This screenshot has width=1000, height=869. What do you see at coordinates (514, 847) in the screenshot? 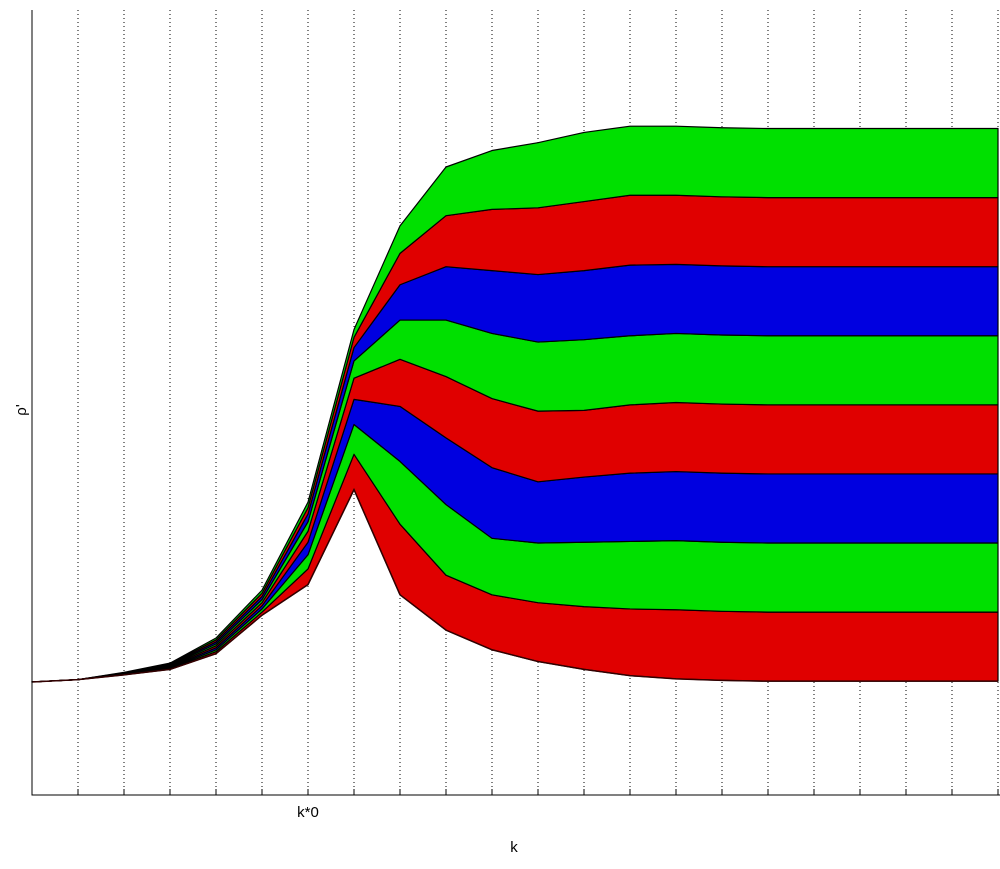
I see `x-axis-label: k` at bounding box center [514, 847].